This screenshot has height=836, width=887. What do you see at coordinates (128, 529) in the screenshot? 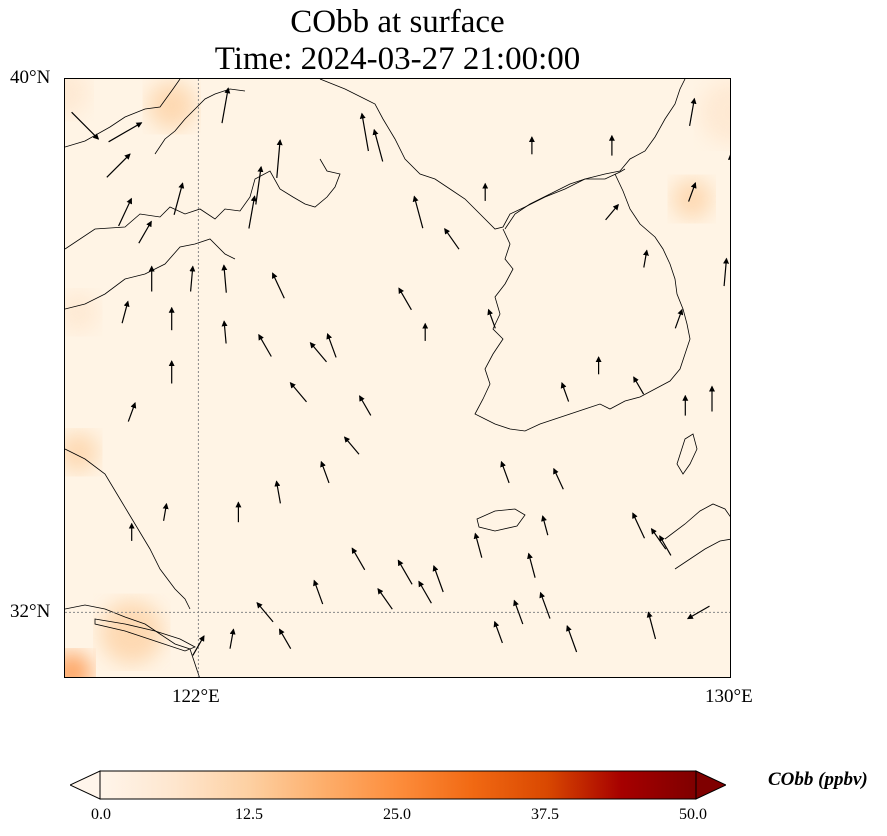
I see `coastline-jiangsu` at bounding box center [128, 529].